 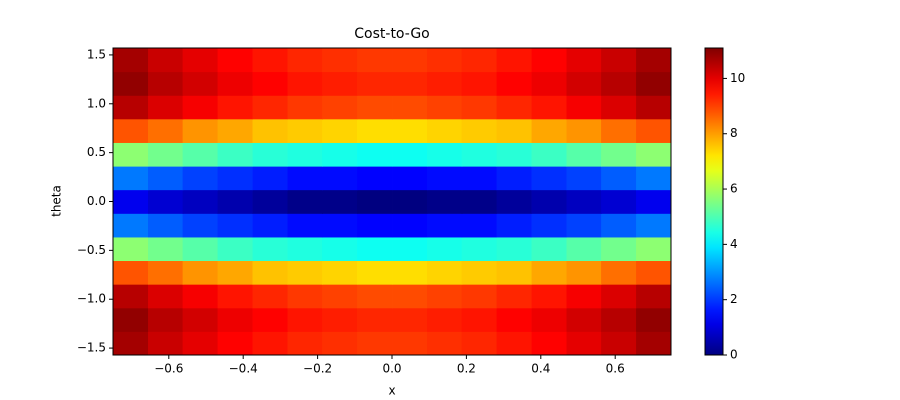 I want to click on y-tick-label: −0.5, so click(x=91, y=250).